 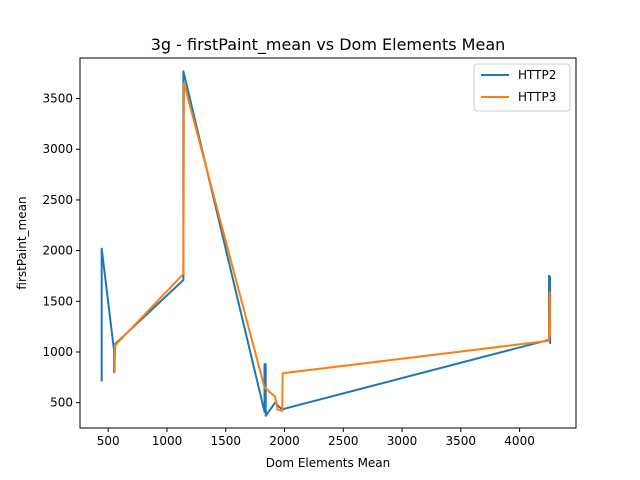 I want to click on y-axis-title: firstPaint_mean, so click(x=22, y=242).